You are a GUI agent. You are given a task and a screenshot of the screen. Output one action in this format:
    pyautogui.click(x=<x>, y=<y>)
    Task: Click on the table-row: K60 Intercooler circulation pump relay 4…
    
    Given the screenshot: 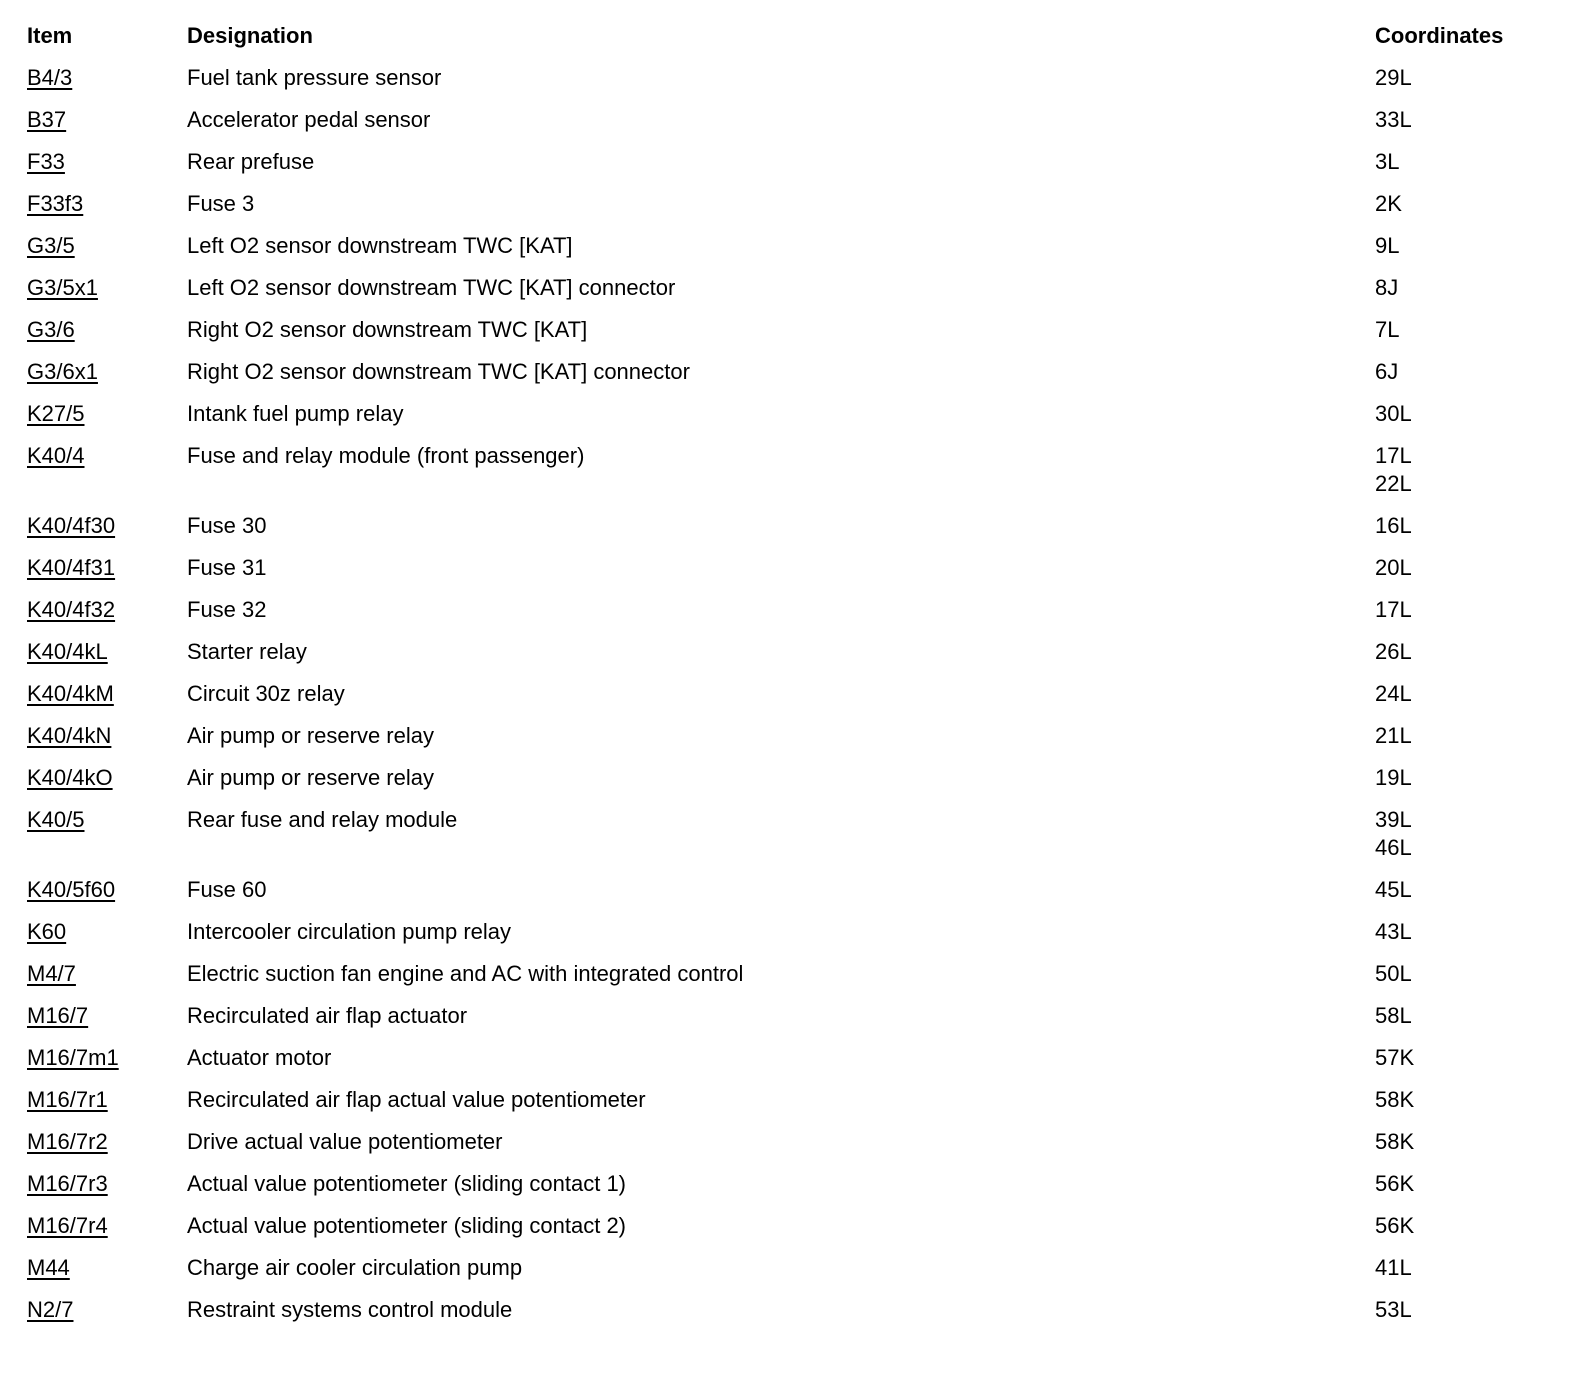 What is the action you would take?
    pyautogui.click(x=800, y=932)
    